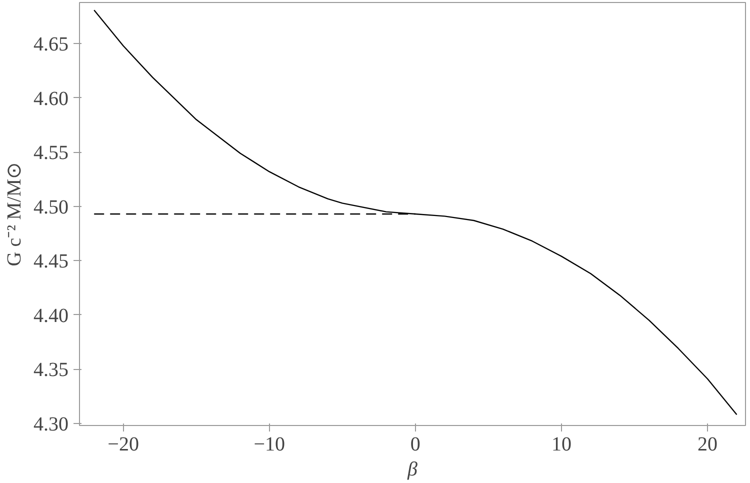  I want to click on y-tick-label: 4.30, so click(51, 424).